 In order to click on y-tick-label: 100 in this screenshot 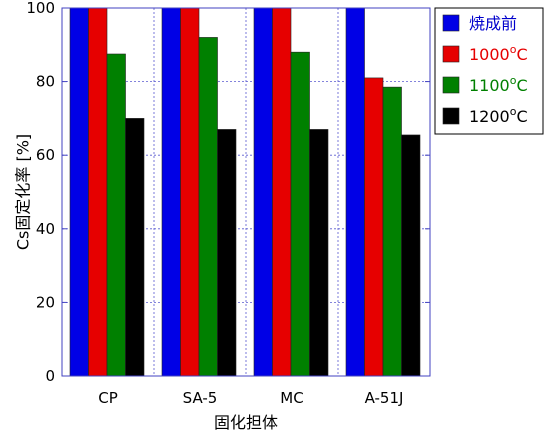, I will do `click(40, 8)`.